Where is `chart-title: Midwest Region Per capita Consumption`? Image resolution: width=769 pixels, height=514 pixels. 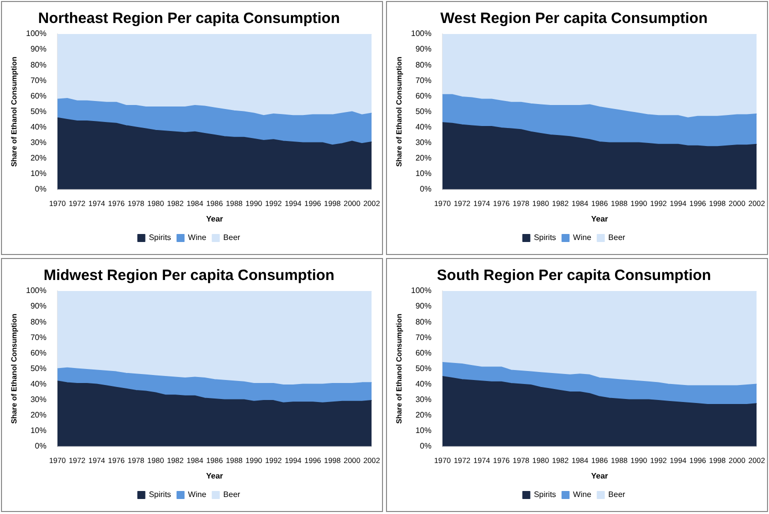 chart-title: Midwest Region Per capita Consumption is located at coordinates (189, 275).